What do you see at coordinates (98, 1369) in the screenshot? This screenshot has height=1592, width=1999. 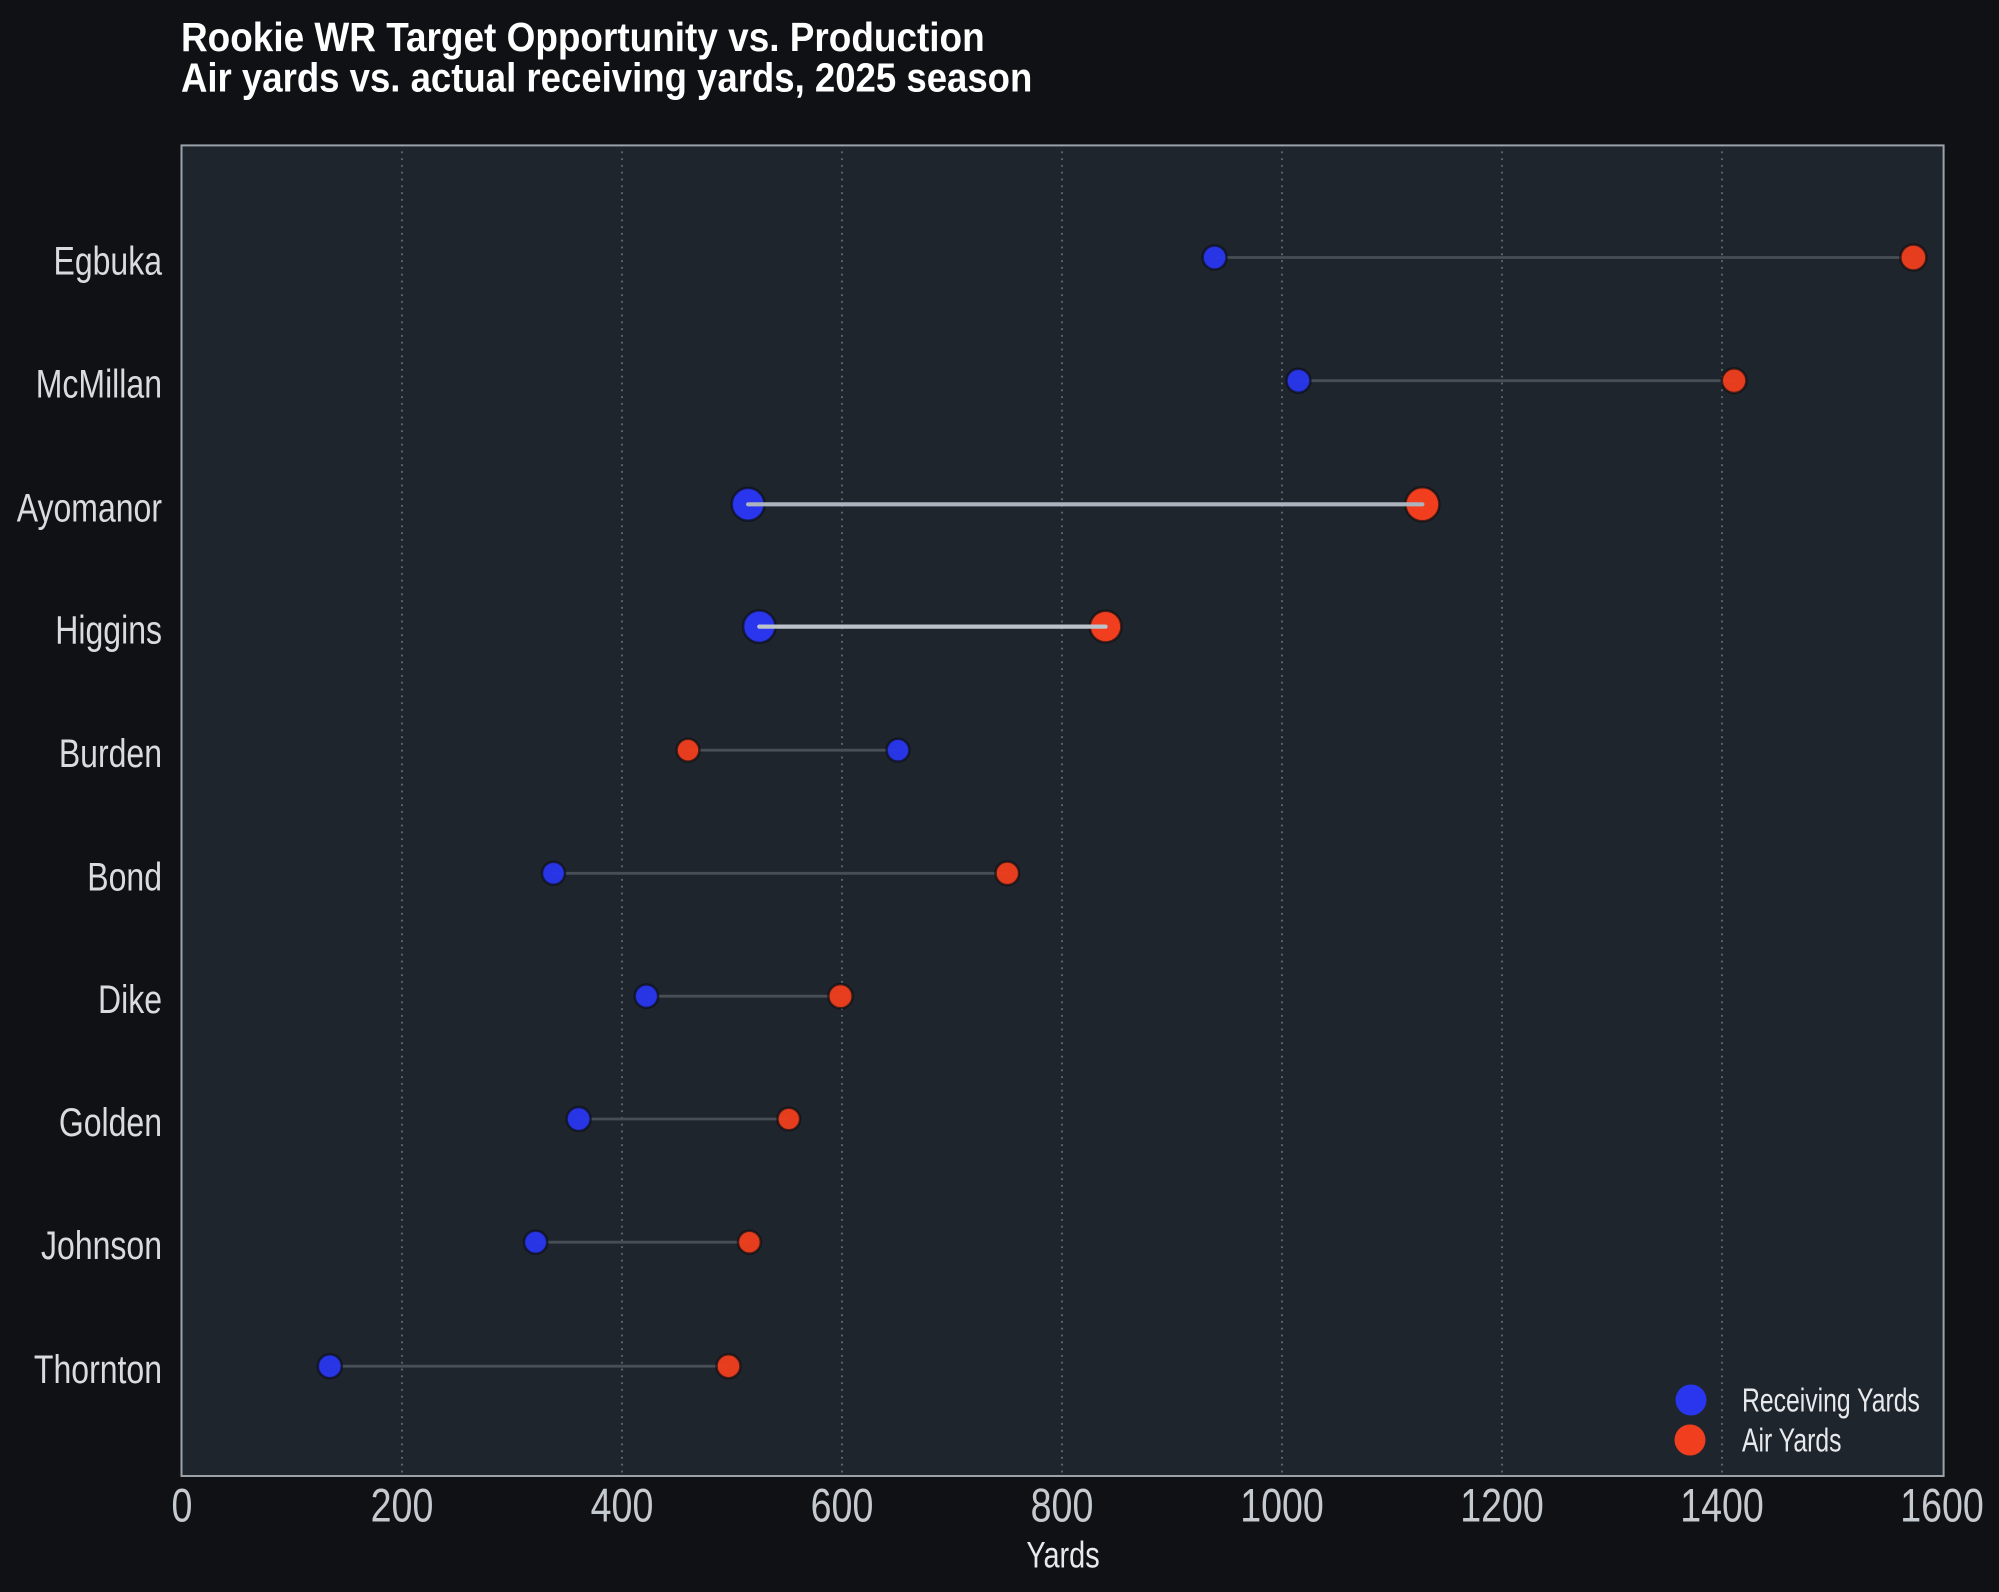 I see `svg-text: Thornton` at bounding box center [98, 1369].